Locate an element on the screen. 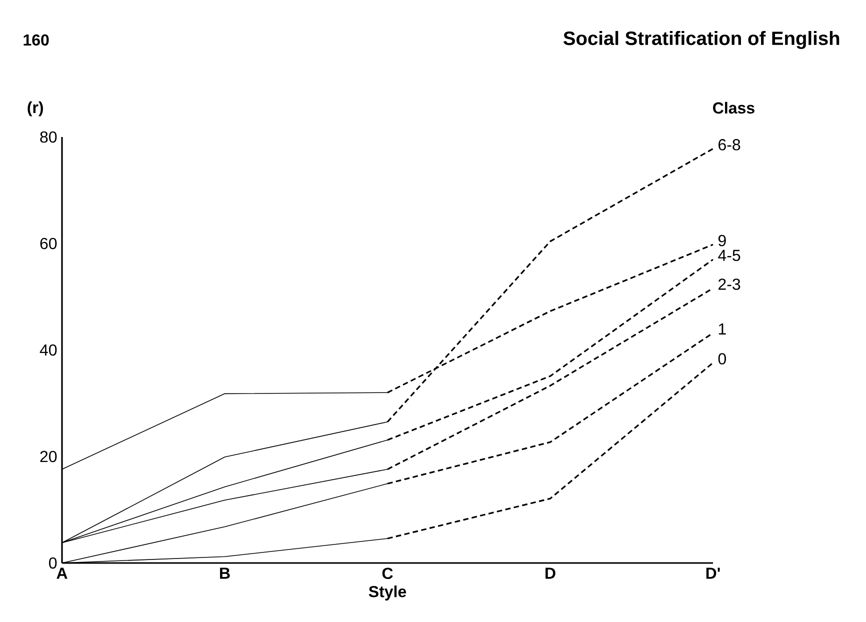 The width and height of the screenshot is (866, 622). series-label: 4-5 is located at coordinates (729, 256).